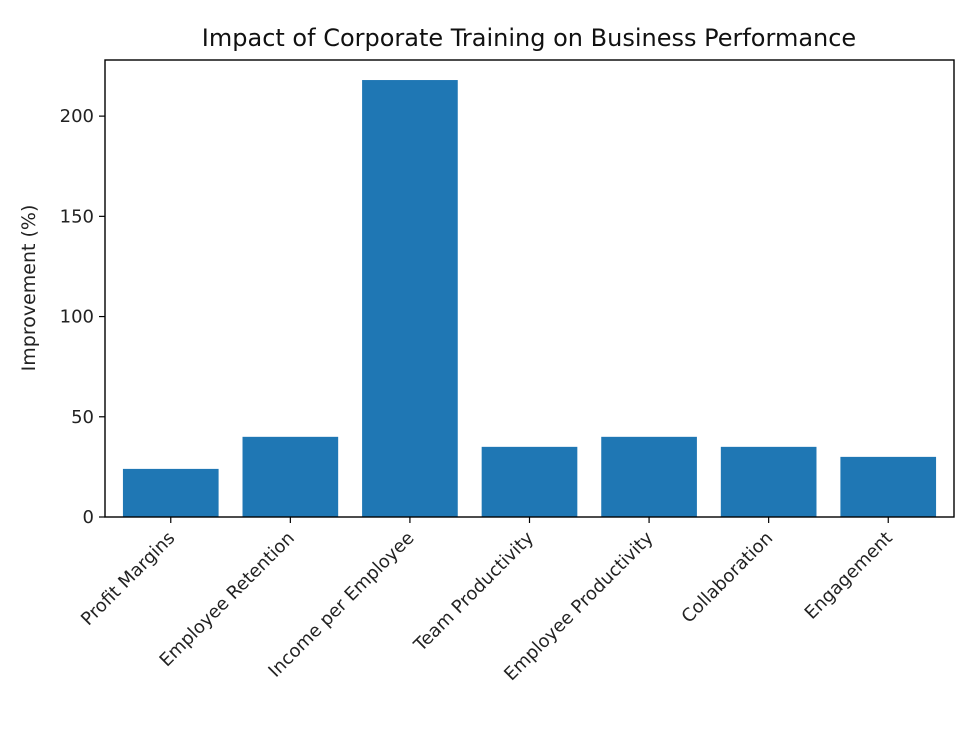 The width and height of the screenshot is (979, 739). Describe the element at coordinates (768, 481) in the screenshot. I see `bar-collaboration` at that location.